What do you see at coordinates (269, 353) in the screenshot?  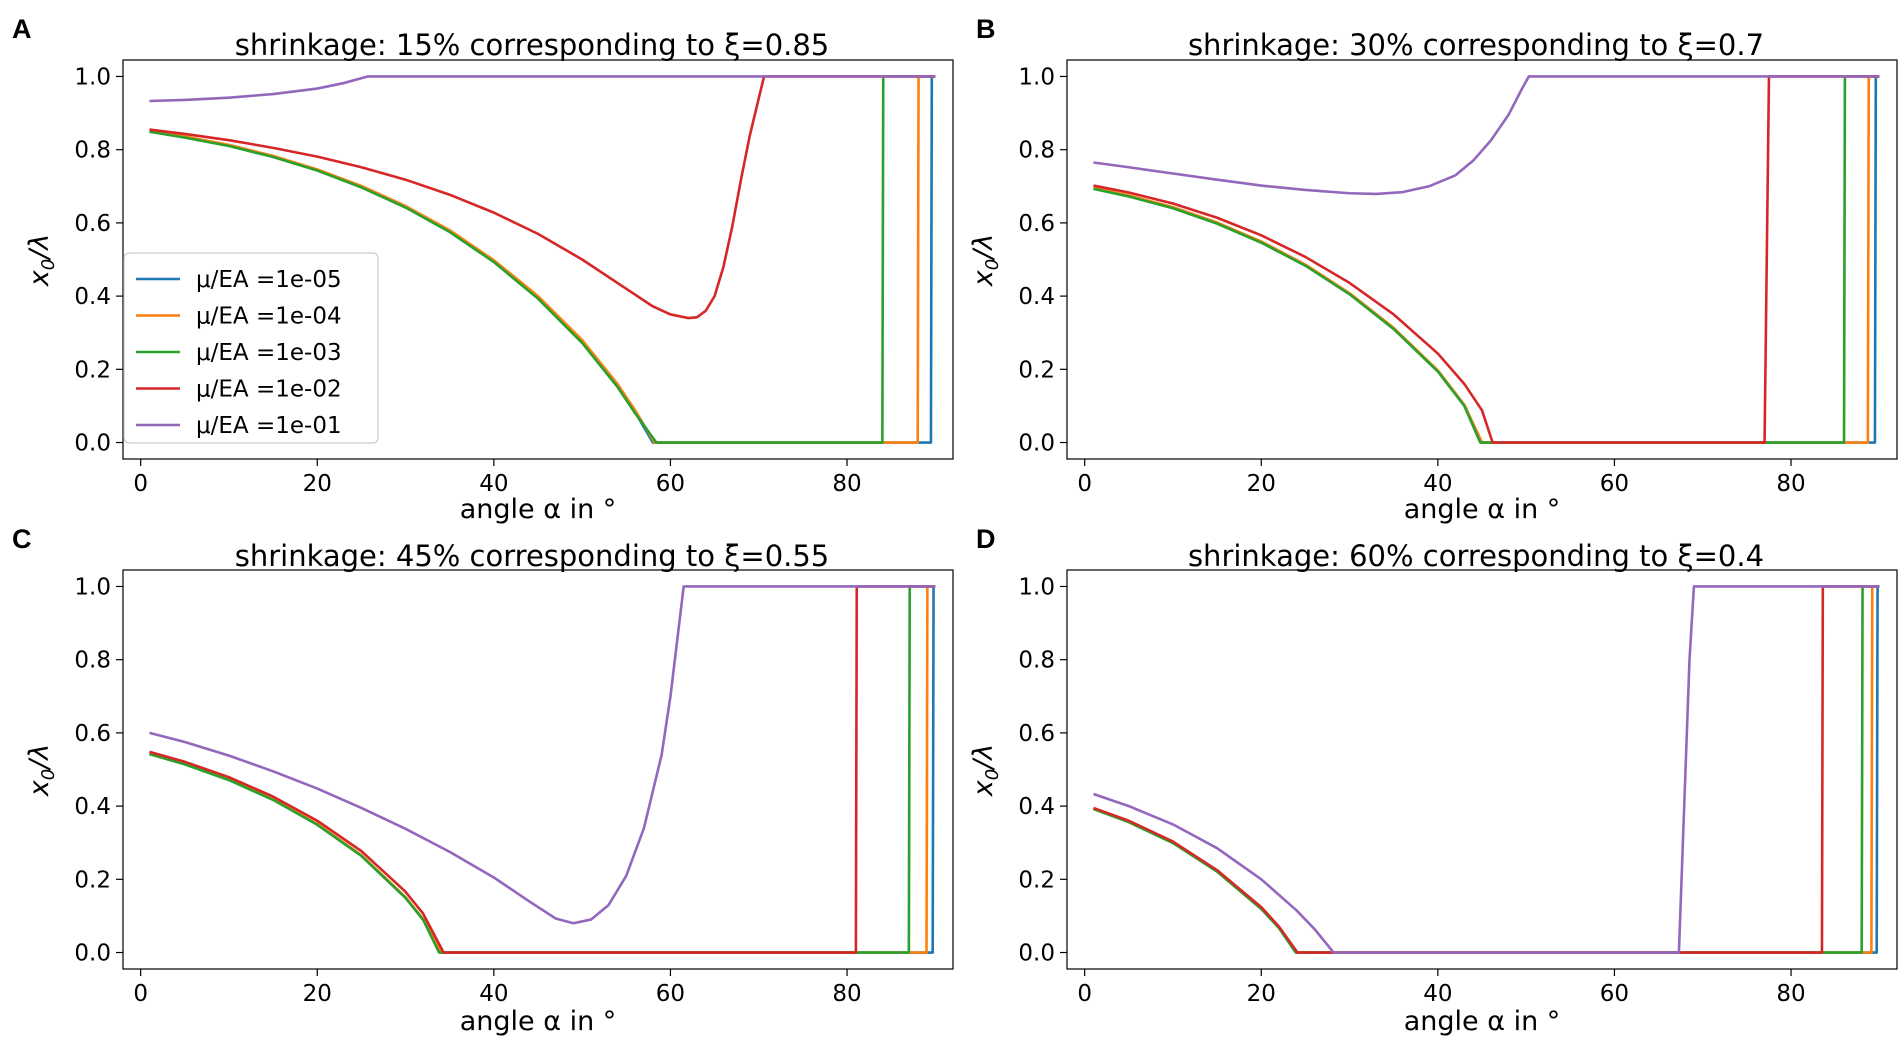 I see `legend-label: μ/EA =1e-03` at bounding box center [269, 353].